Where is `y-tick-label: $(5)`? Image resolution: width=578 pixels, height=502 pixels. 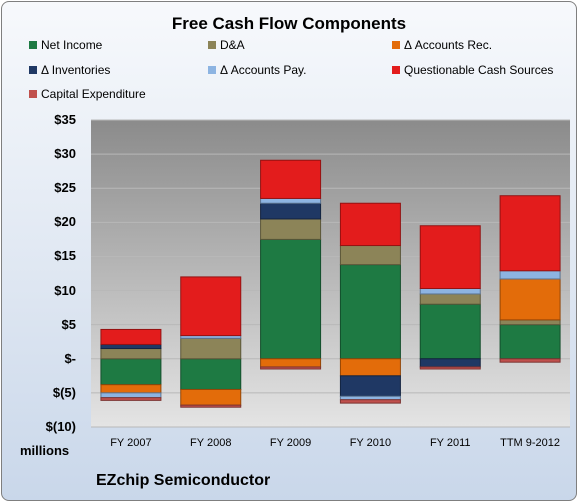 y-tick-label: $(5) is located at coordinates (64, 392).